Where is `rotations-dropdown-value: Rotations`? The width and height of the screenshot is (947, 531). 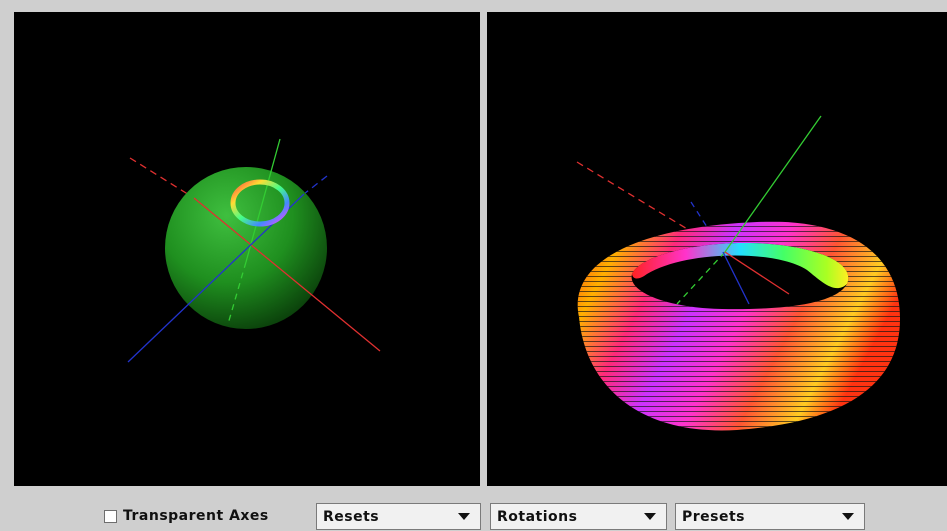 rotations-dropdown-value: Rotations is located at coordinates (537, 516).